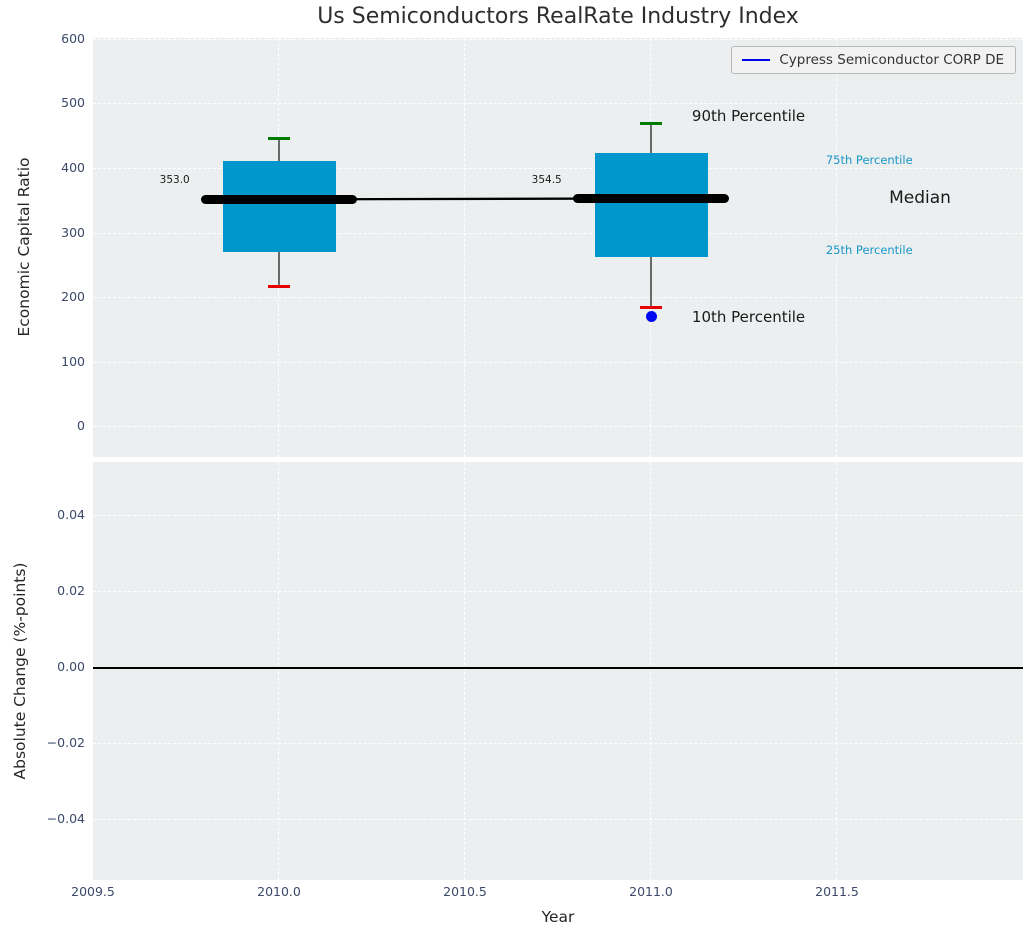 The width and height of the screenshot is (1034, 942). I want to click on y-tick-label: 600, so click(73, 38).